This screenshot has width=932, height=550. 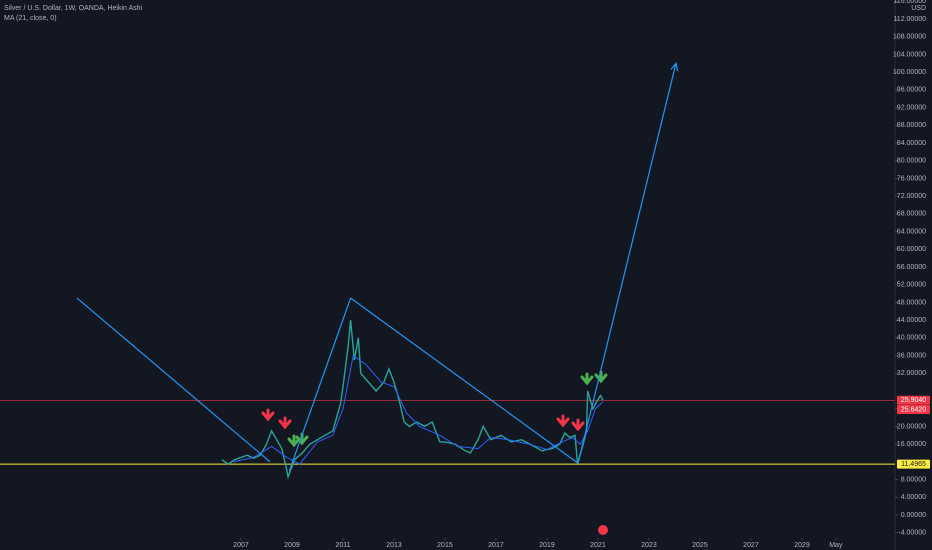 What do you see at coordinates (603, 530) in the screenshot?
I see `event-icon` at bounding box center [603, 530].